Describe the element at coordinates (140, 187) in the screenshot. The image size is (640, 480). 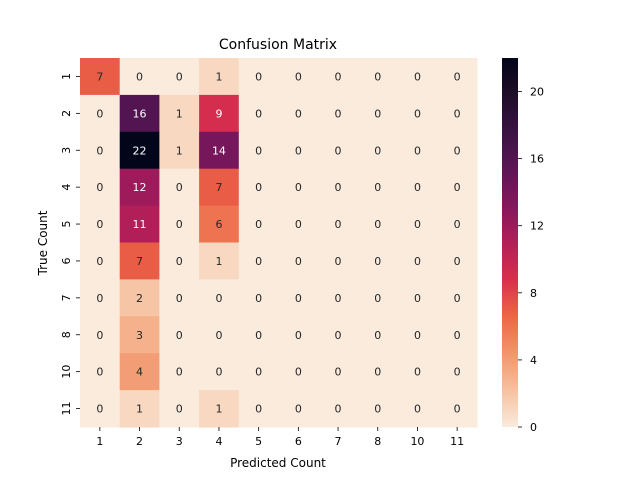
I see `cell-value-label: 12` at that location.